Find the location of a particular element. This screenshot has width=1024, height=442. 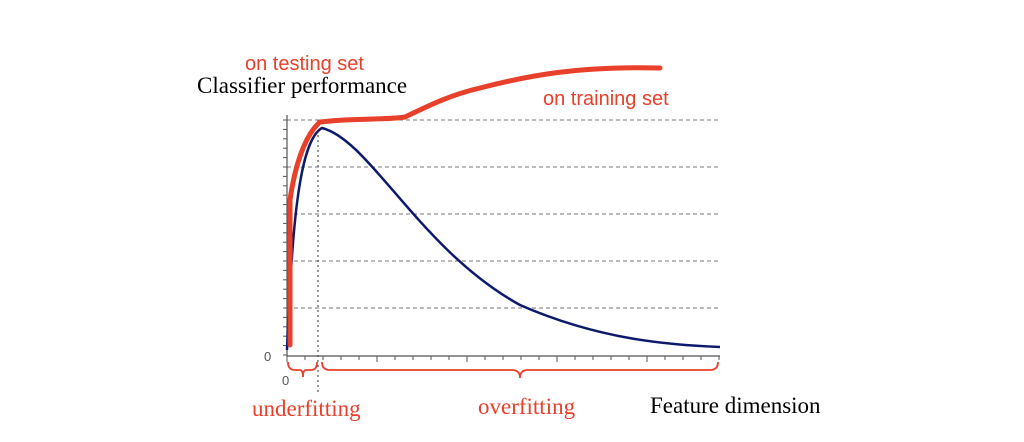

brackets is located at coordinates (503, 370).